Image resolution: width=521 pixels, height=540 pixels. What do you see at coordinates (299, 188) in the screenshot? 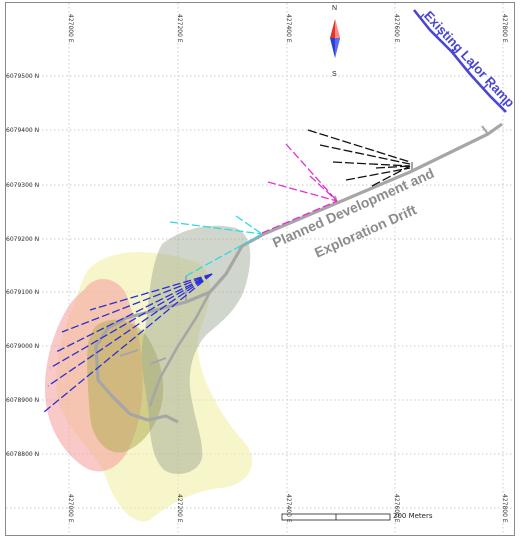
I see `drill-holes-magenta` at bounding box center [299, 188].